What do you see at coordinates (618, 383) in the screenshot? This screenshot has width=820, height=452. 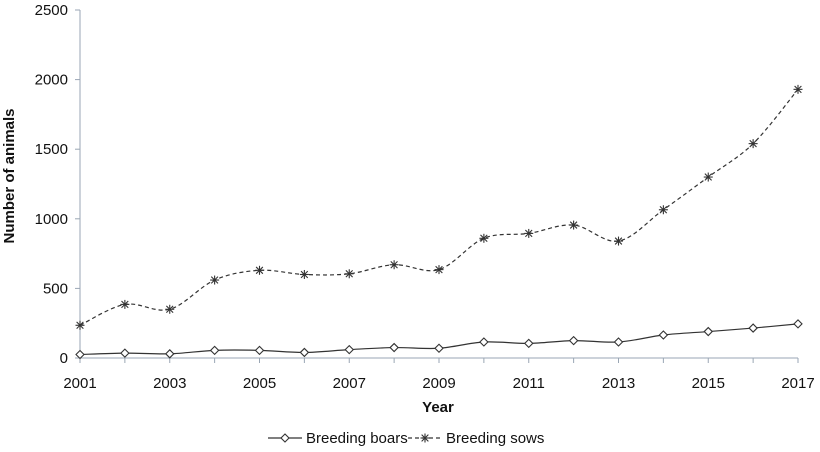 I see `x-tick-label: 2013` at bounding box center [618, 383].